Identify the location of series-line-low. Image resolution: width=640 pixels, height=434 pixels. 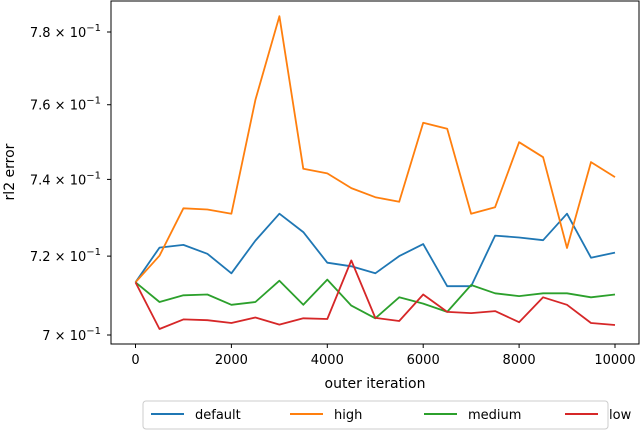
(375, 294).